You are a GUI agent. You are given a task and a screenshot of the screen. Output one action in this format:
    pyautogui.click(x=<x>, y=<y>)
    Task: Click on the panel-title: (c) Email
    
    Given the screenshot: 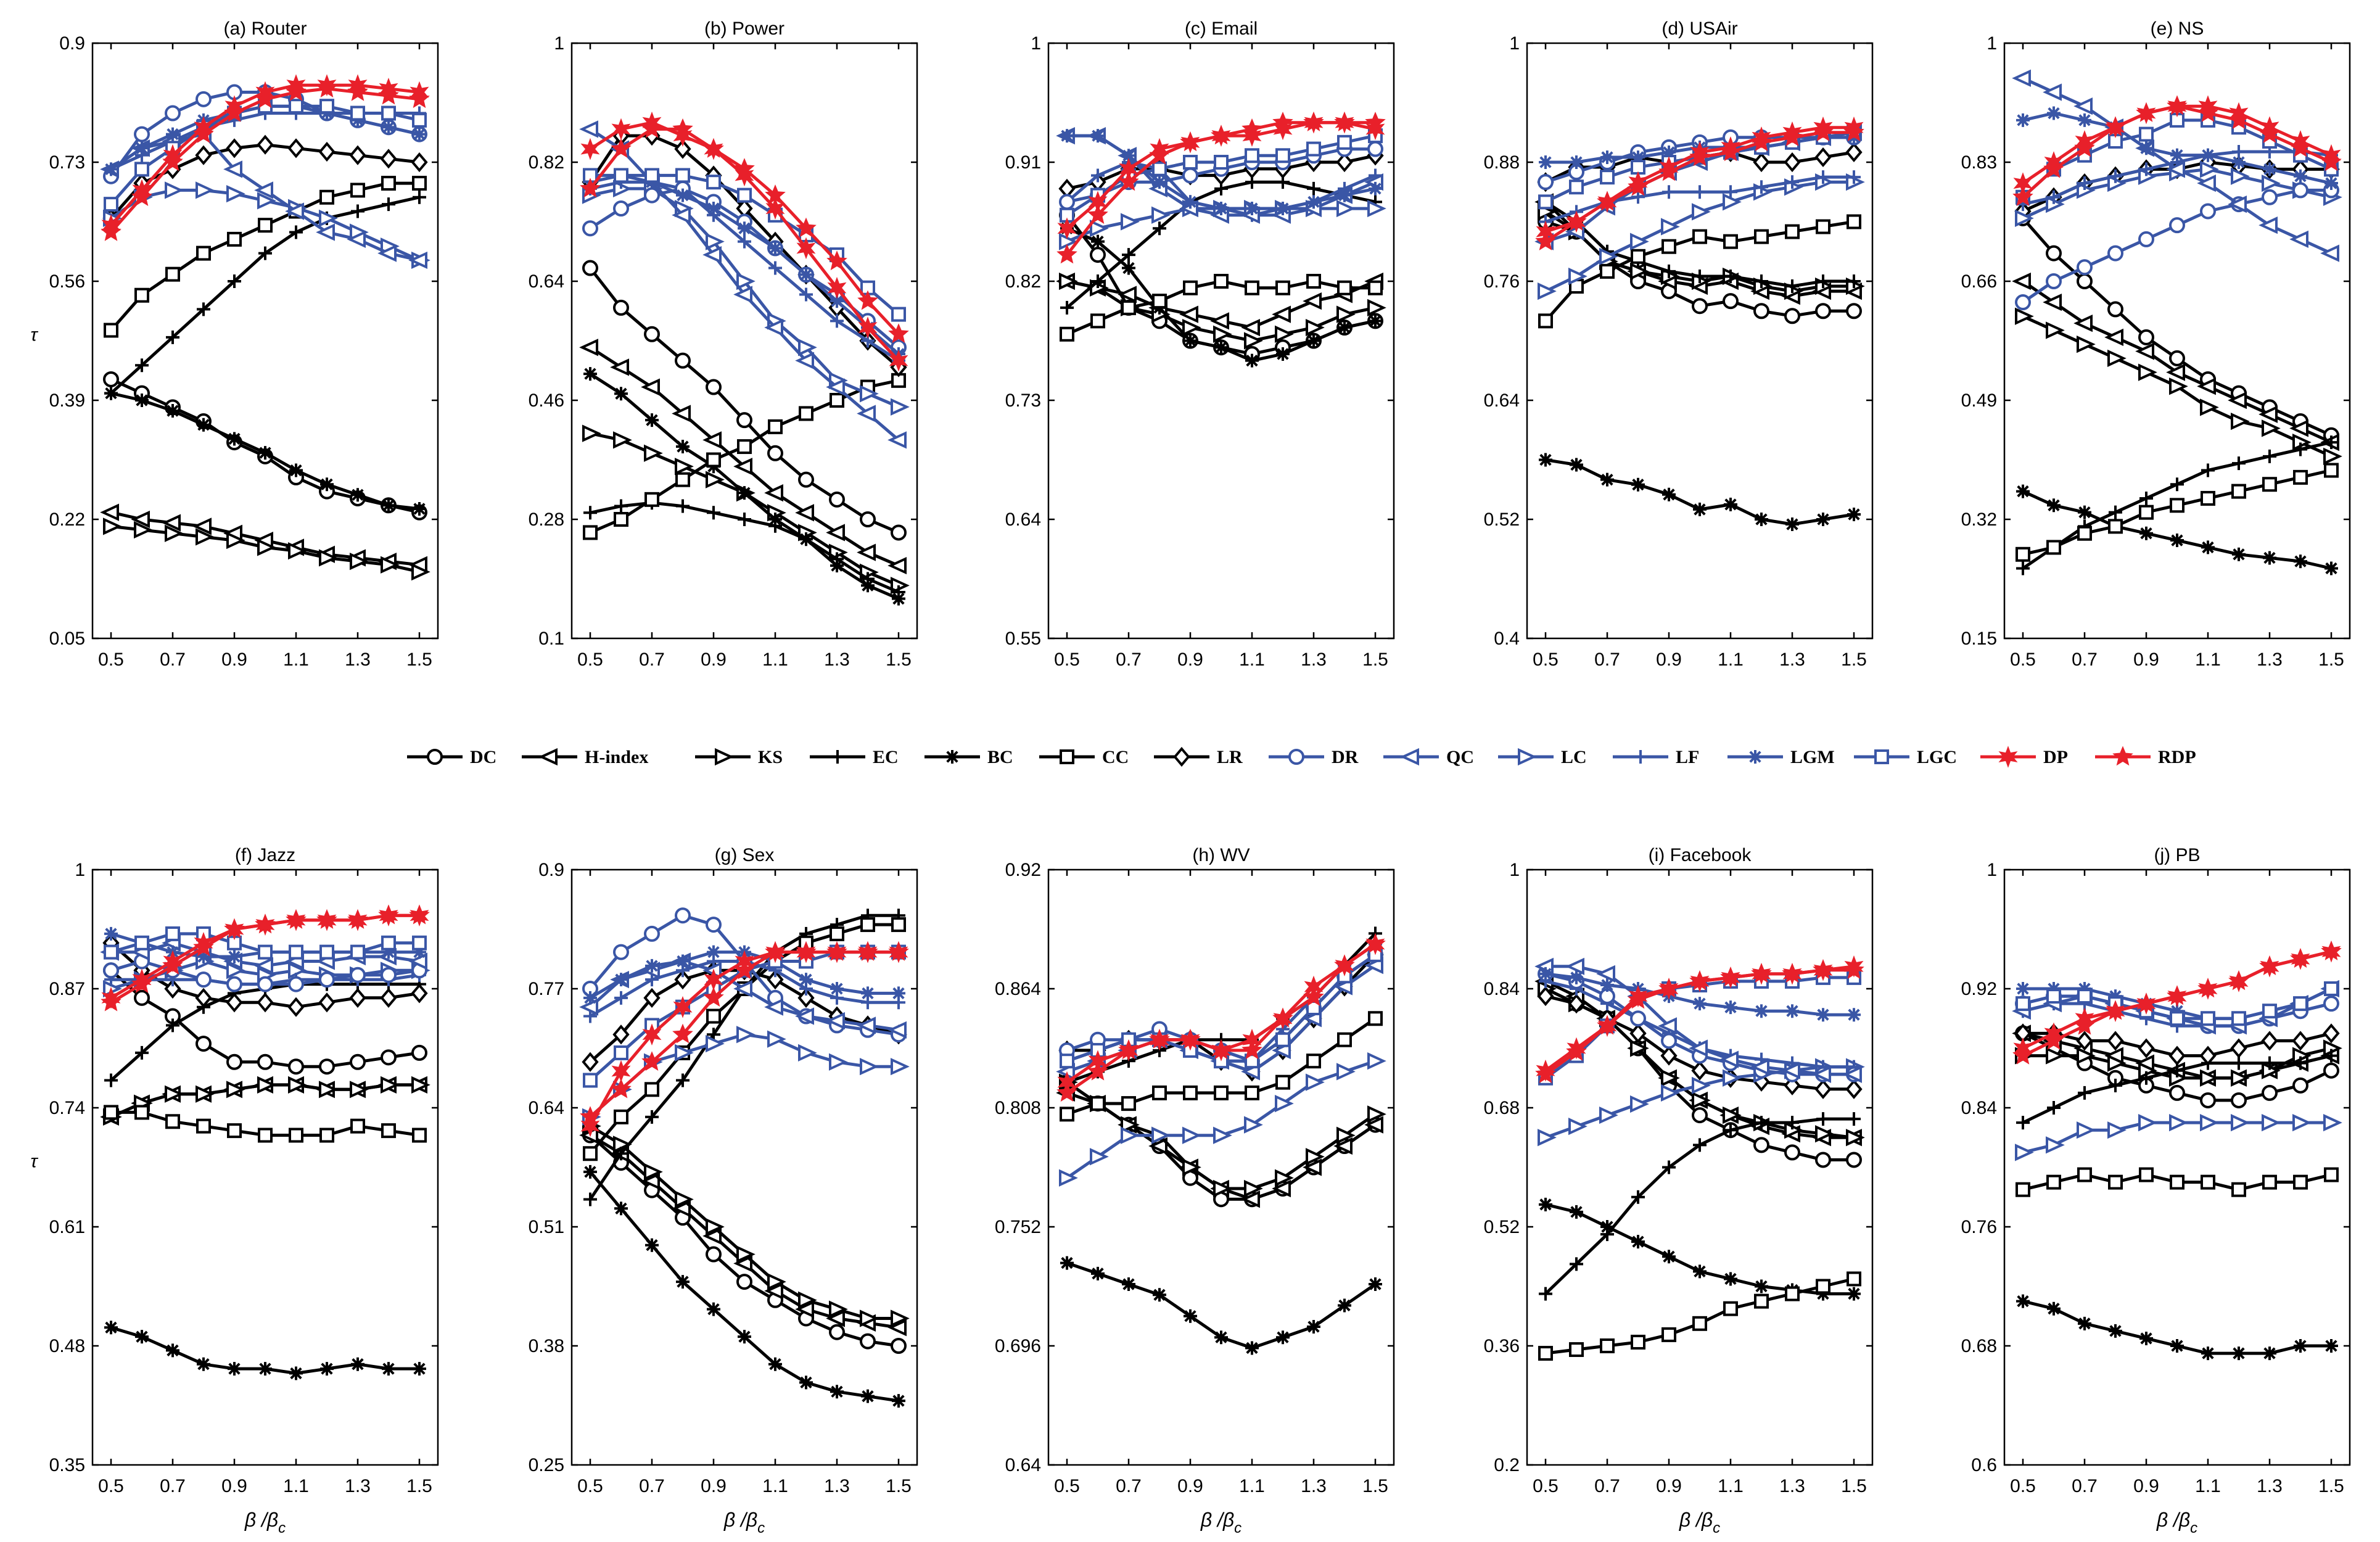 What is the action you would take?
    pyautogui.click(x=1221, y=29)
    